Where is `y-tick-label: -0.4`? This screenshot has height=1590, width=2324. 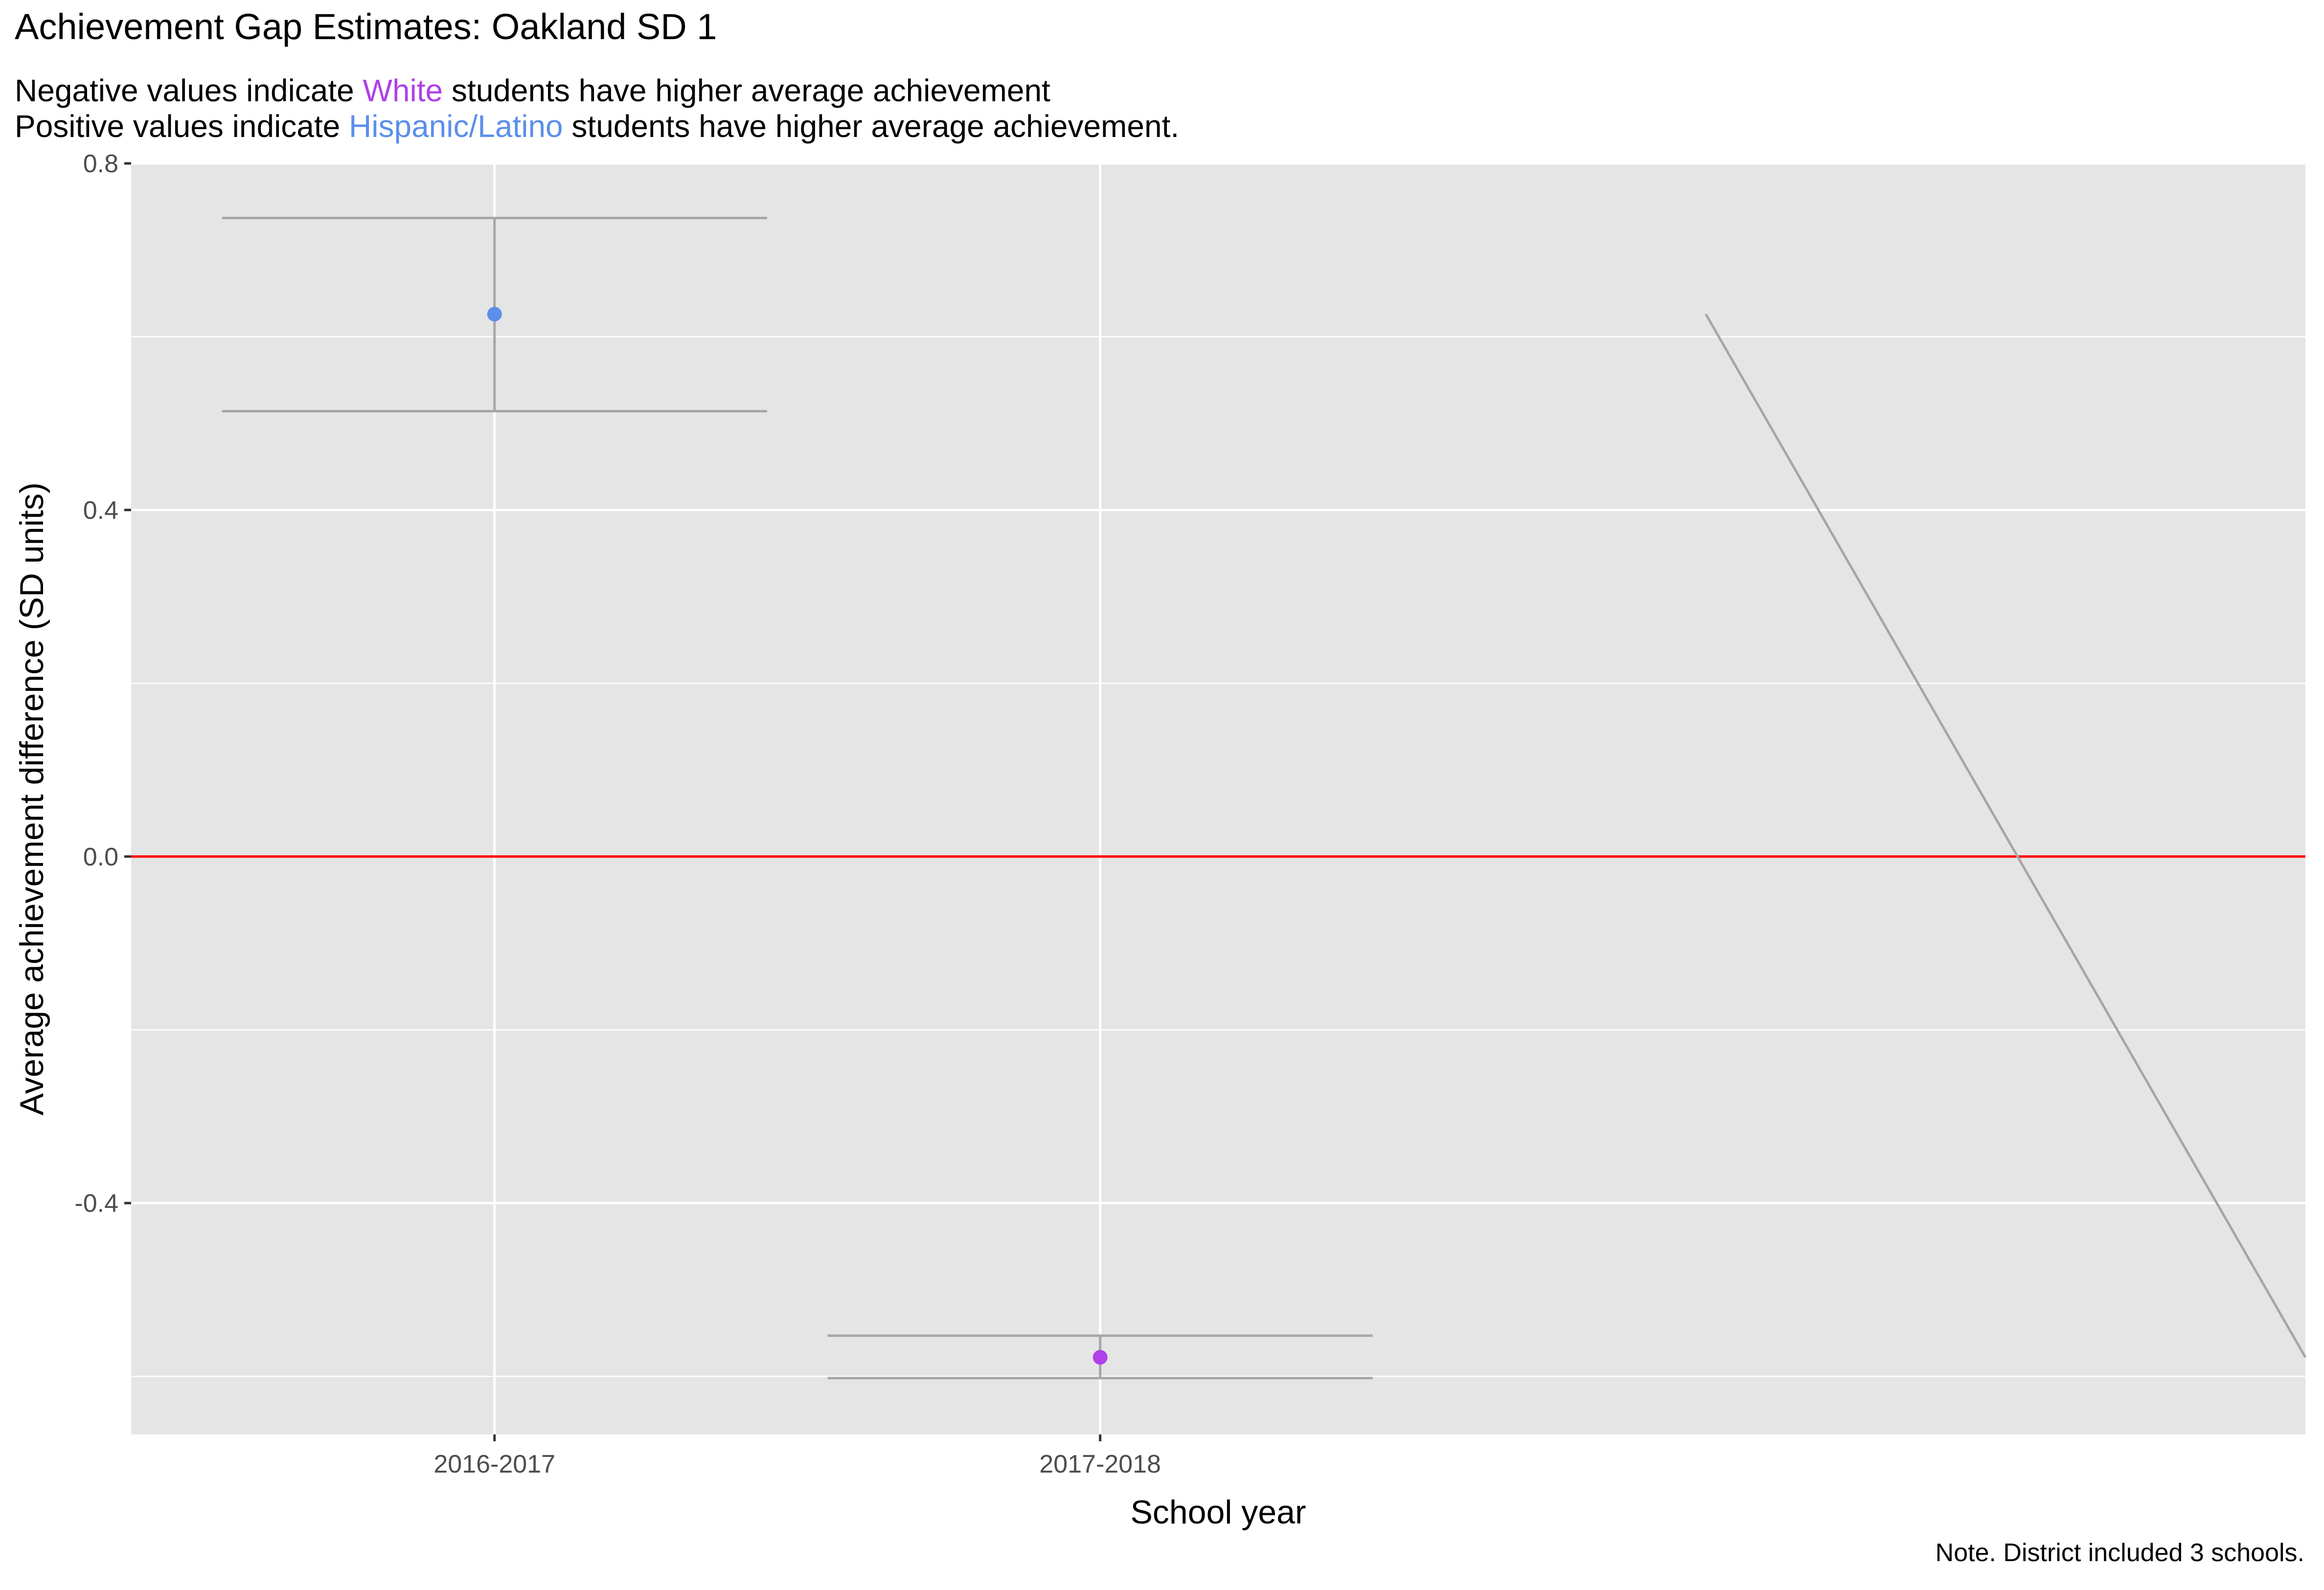
y-tick-label: -0.4 is located at coordinates (96, 1204).